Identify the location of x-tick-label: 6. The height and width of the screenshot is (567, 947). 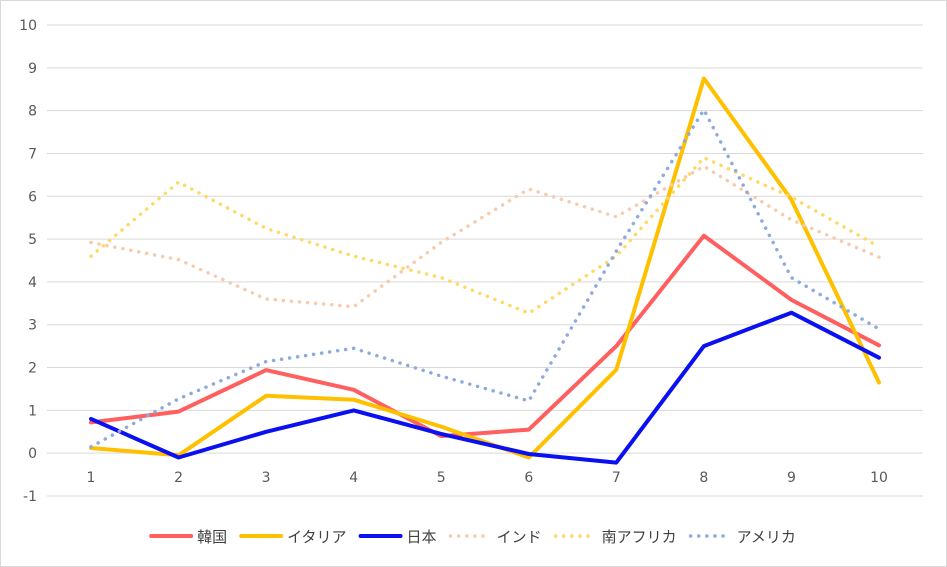
(528, 478).